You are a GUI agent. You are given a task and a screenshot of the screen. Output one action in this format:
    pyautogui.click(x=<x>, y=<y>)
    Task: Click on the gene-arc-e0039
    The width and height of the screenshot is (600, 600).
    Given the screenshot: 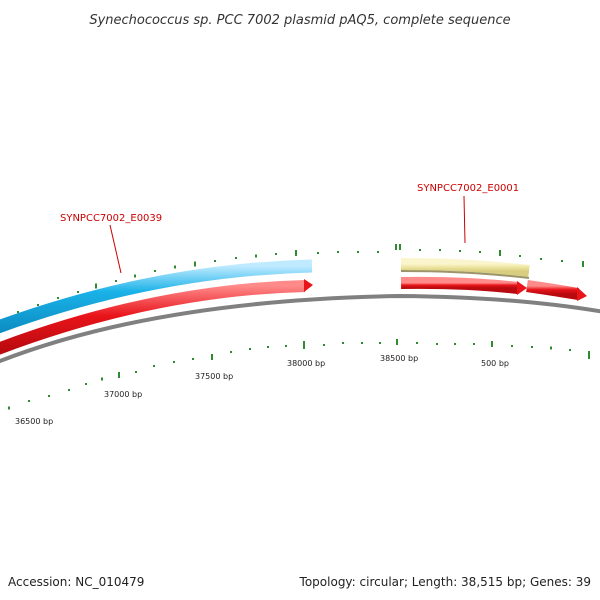 What is the action you would take?
    pyautogui.click(x=156, y=296)
    